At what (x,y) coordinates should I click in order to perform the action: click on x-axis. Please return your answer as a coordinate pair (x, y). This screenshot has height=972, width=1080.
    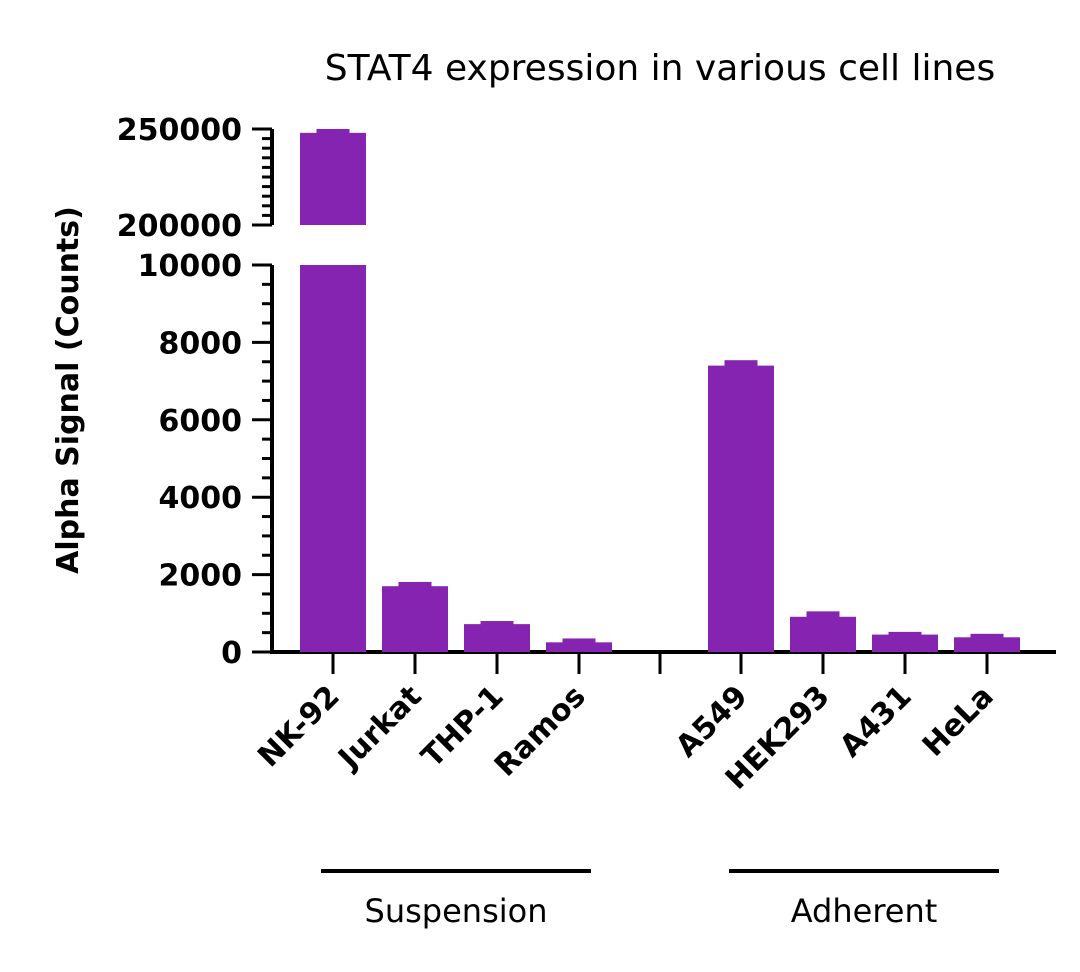
    Looking at the image, I should click on (663, 662).